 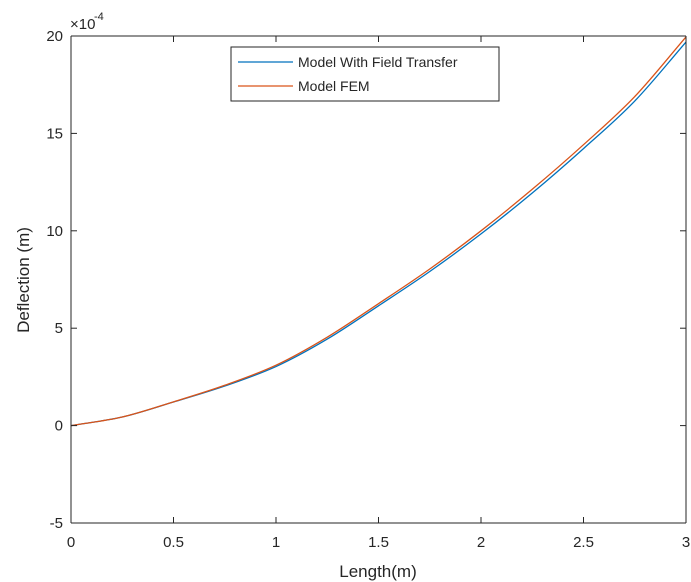 What do you see at coordinates (334, 86) in the screenshot?
I see `legend-label-fem: Model FEM` at bounding box center [334, 86].